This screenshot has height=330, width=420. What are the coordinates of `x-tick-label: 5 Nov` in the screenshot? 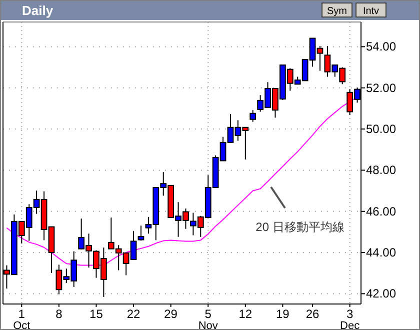 It's located at (208, 318).